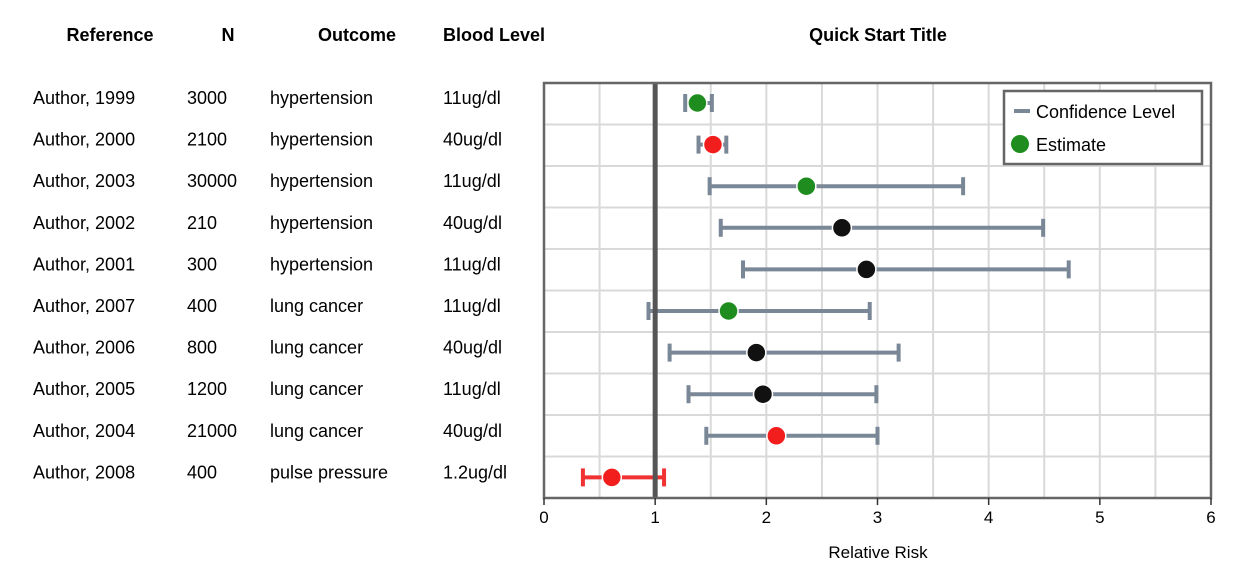 The height and width of the screenshot is (567, 1253). I want to click on table-cell-outcome: pulse pressure, so click(329, 472).